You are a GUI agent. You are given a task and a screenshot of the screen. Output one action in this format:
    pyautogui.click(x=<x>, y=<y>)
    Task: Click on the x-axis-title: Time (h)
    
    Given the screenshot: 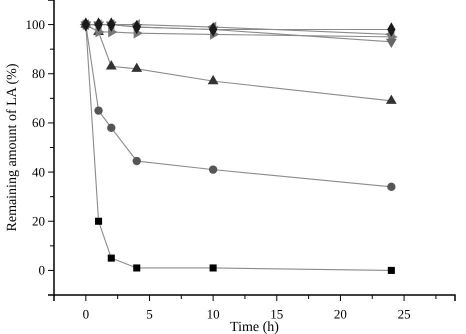 What is the action you would take?
    pyautogui.click(x=255, y=327)
    